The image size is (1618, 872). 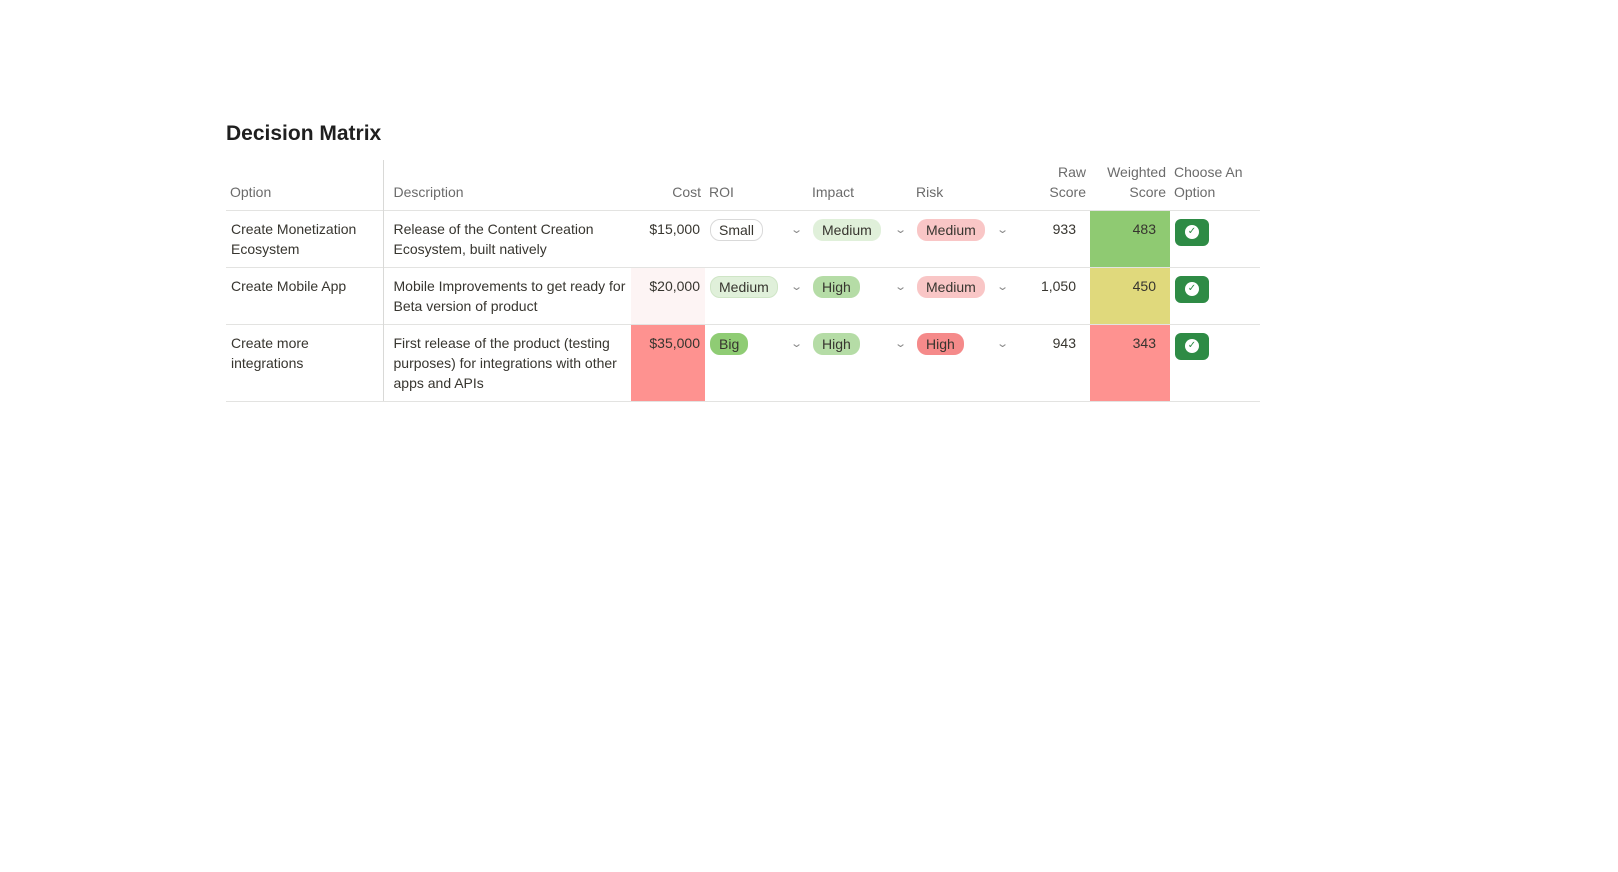 What do you see at coordinates (1054, 363) in the screenshot?
I see `raw-score-cell: 943` at bounding box center [1054, 363].